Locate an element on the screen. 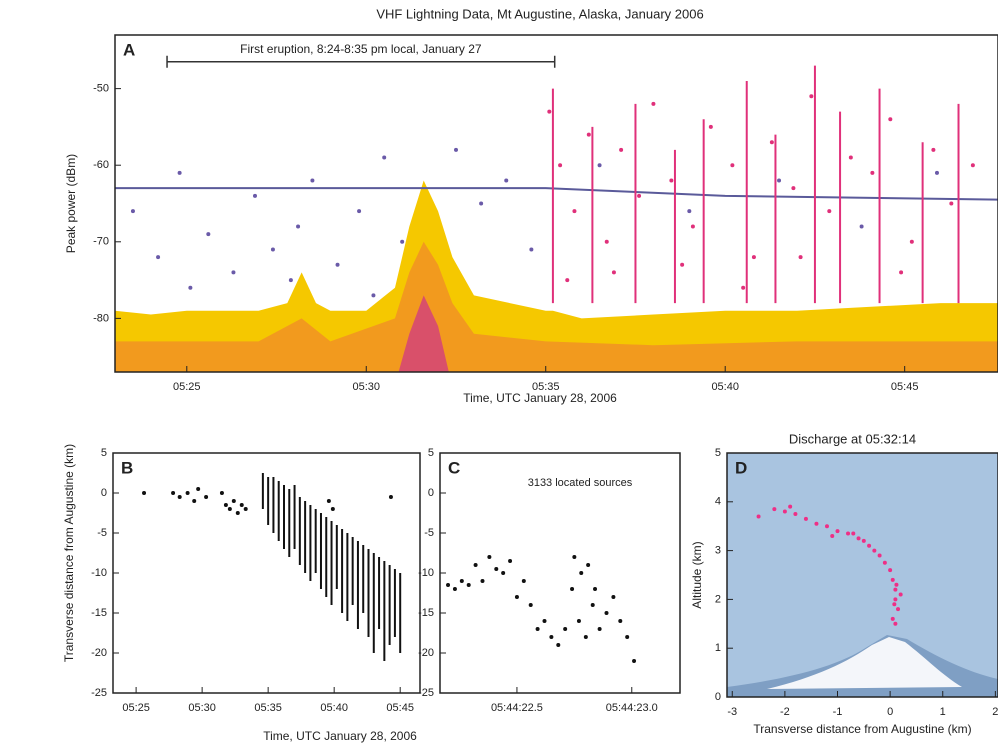  y-tick-label: 5 is located at coordinates (104, 453).